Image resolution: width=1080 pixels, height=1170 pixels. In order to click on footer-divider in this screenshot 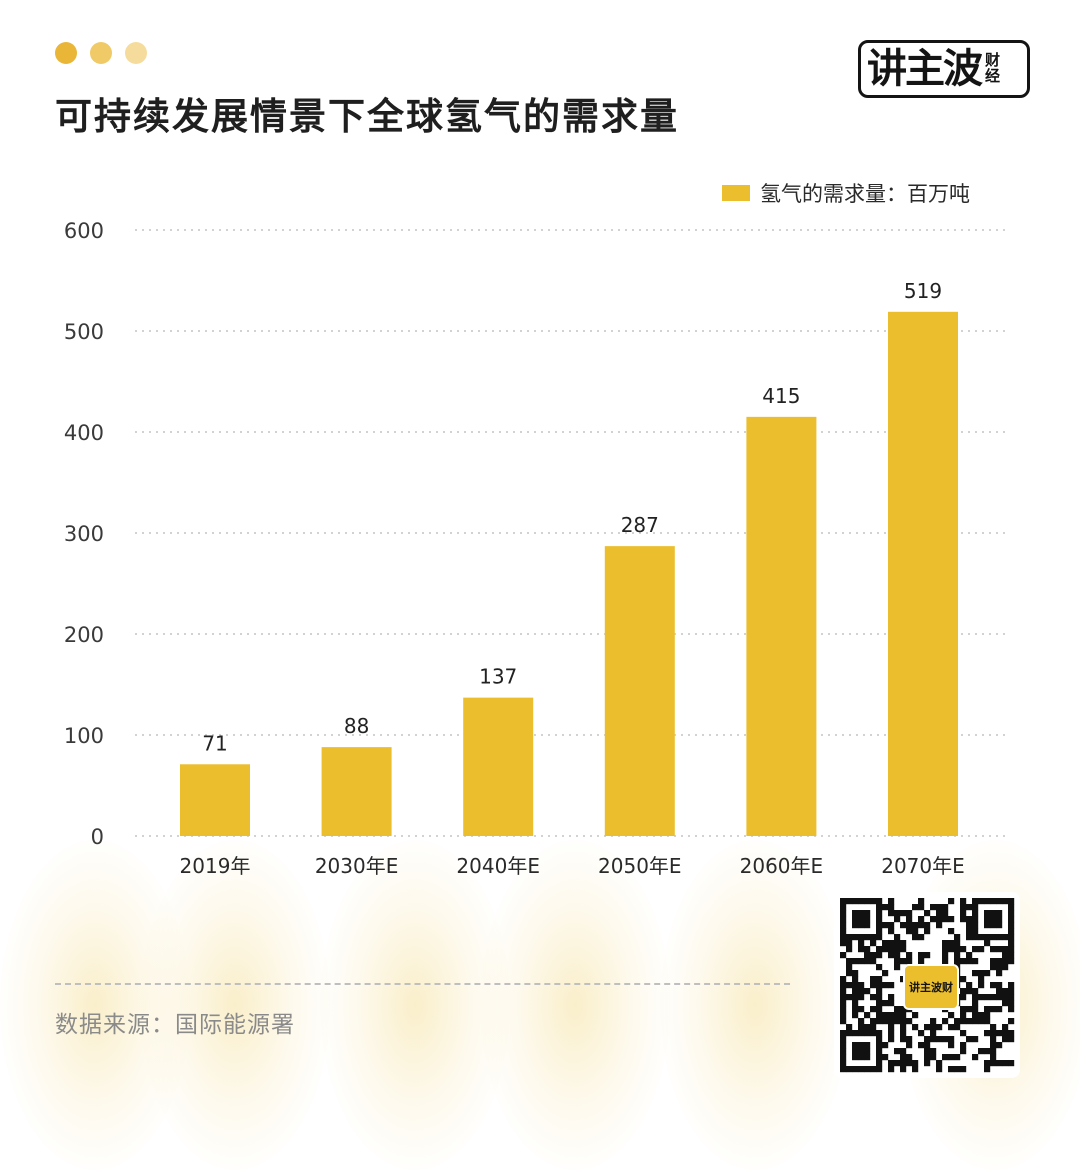, I will do `click(422, 984)`.